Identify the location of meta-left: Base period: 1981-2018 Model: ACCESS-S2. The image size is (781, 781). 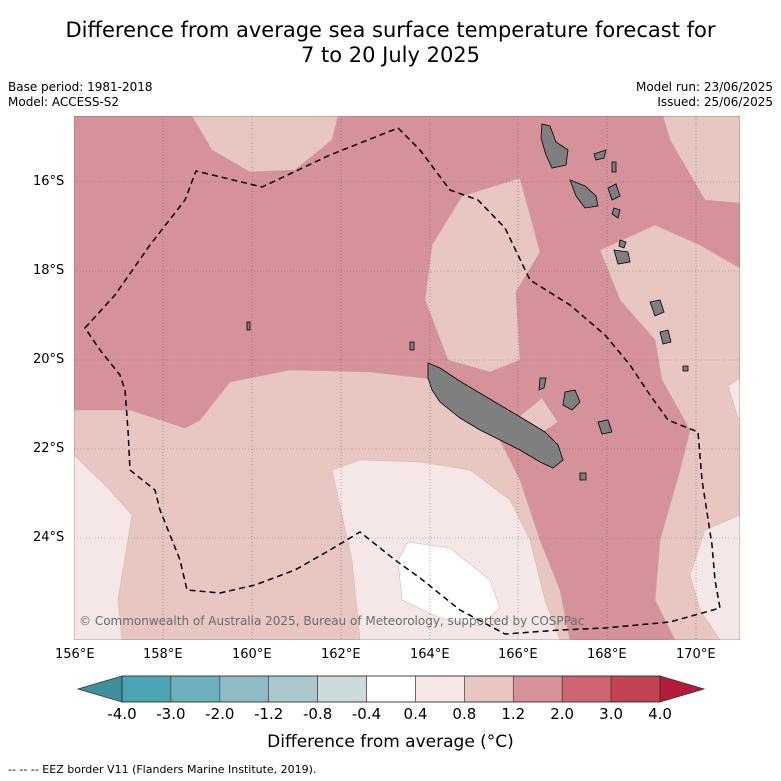
(80, 95).